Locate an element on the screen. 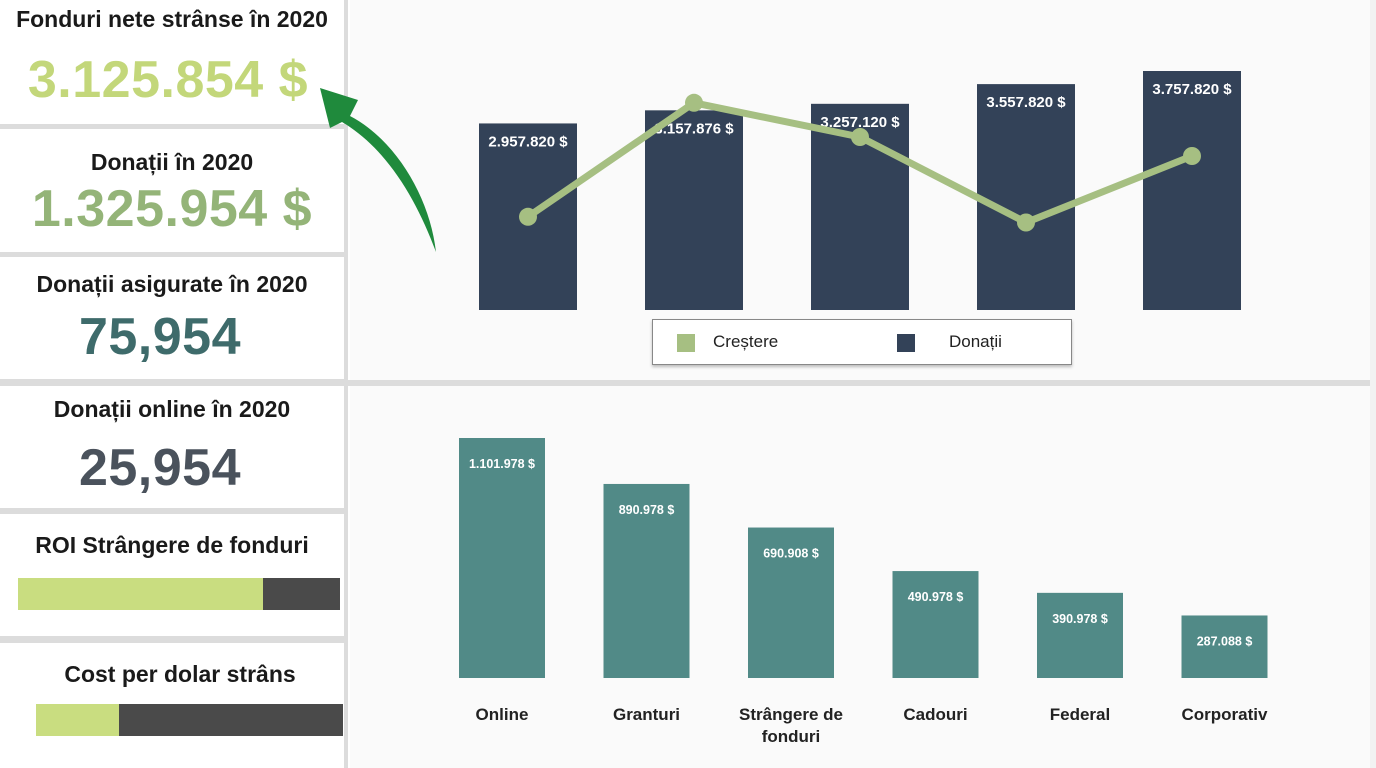 The width and height of the screenshot is (1376, 768). kpi-title: Donații în 2020 is located at coordinates (172, 162).